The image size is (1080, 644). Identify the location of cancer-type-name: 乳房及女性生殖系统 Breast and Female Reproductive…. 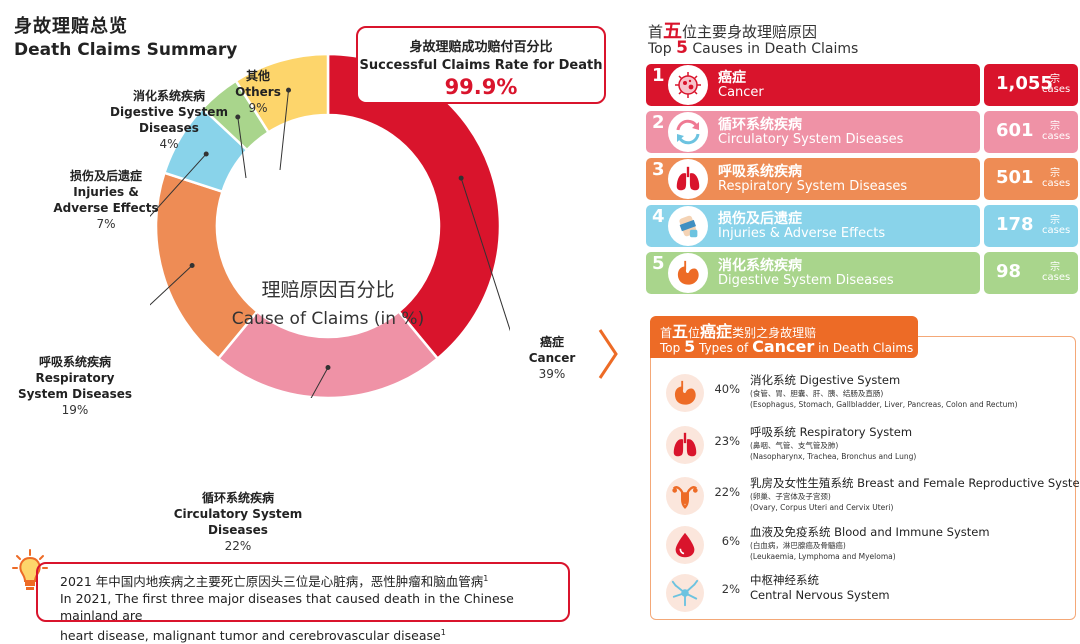
(915, 483).